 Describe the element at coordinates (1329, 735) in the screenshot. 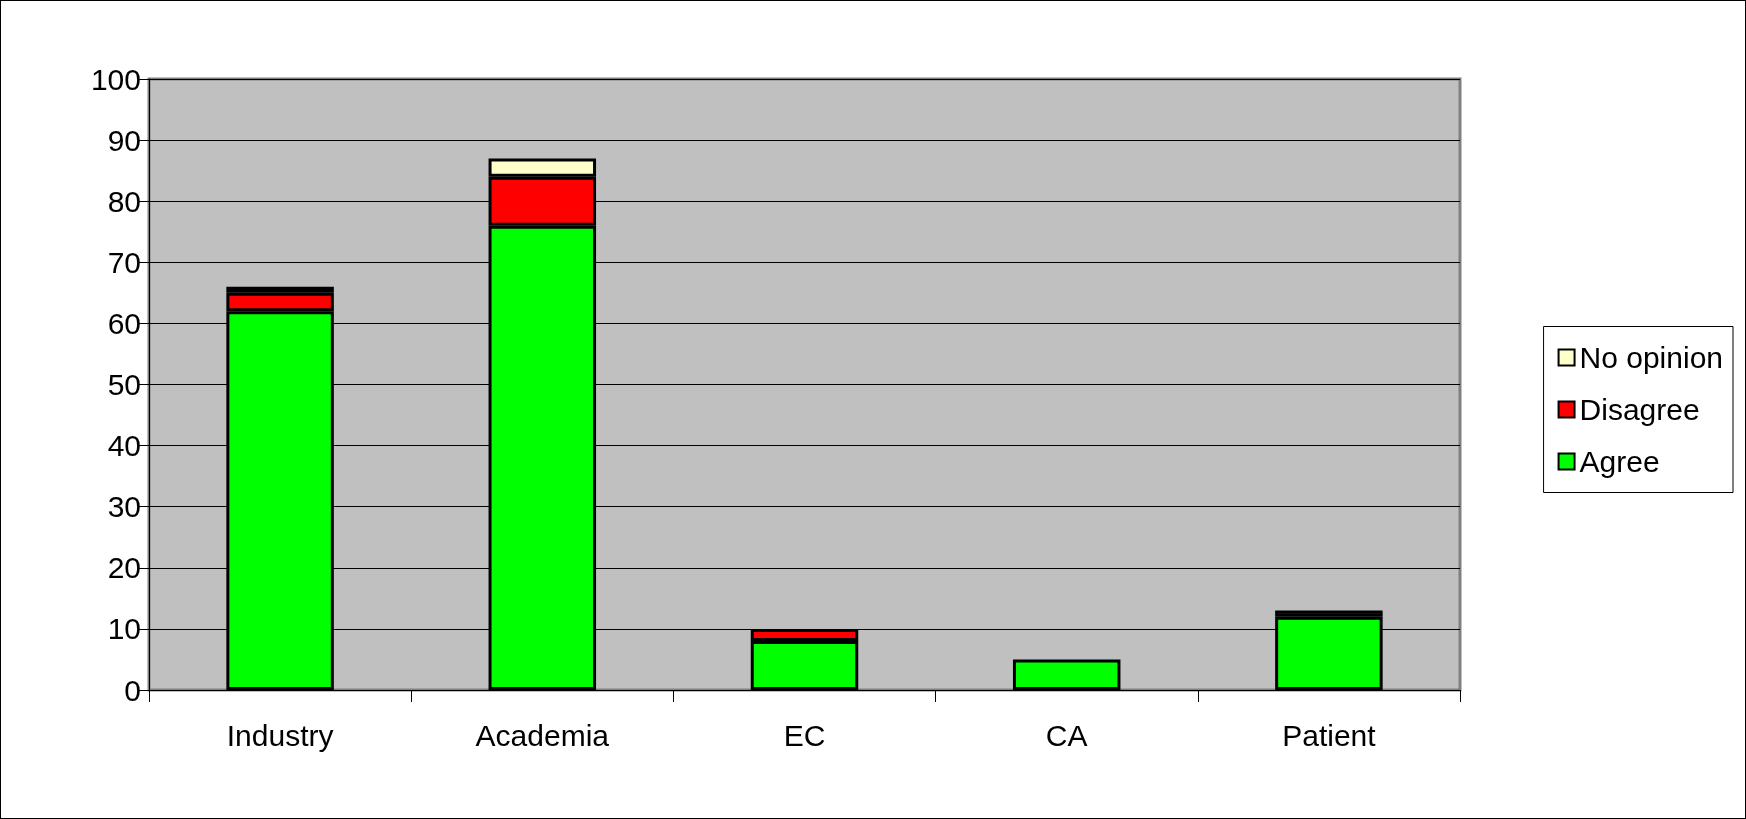

I see `x-tick-label: Patient` at that location.